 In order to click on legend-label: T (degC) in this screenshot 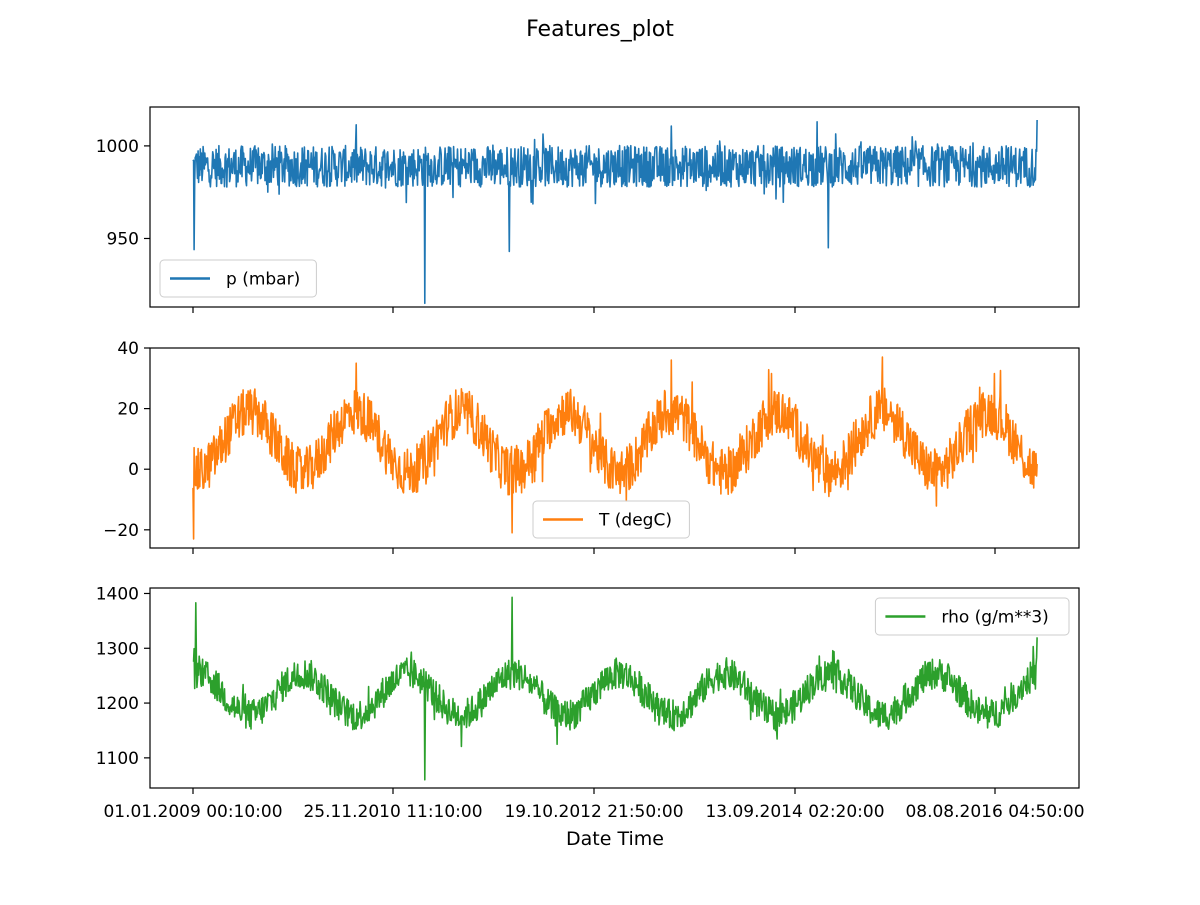, I will do `click(635, 521)`.